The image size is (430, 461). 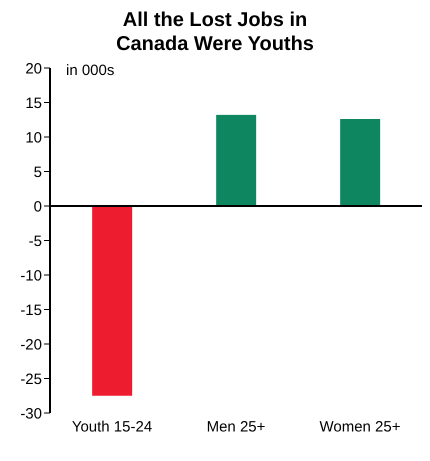 What do you see at coordinates (31, 413) in the screenshot?
I see `y-tick-label: -30` at bounding box center [31, 413].